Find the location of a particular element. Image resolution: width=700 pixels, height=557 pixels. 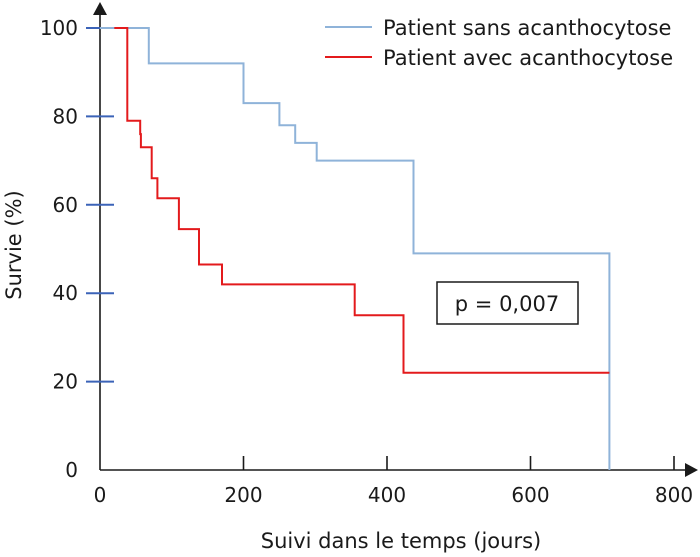

y-tick-label: 0 is located at coordinates (71, 470).